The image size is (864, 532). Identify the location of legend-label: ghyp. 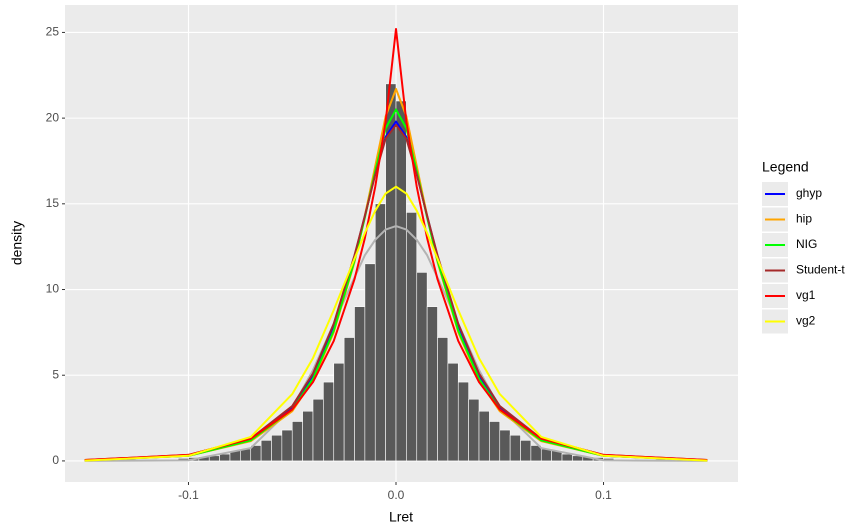
(809, 193).